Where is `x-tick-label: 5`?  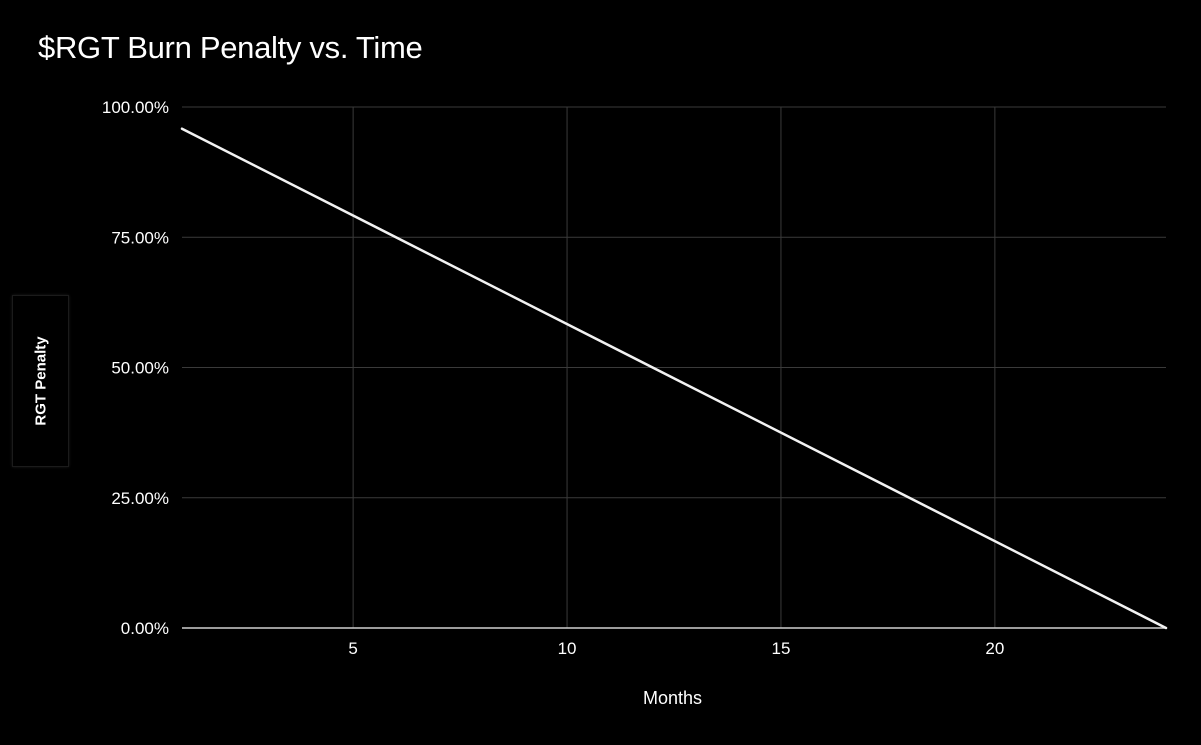
x-tick-label: 5 is located at coordinates (352, 648).